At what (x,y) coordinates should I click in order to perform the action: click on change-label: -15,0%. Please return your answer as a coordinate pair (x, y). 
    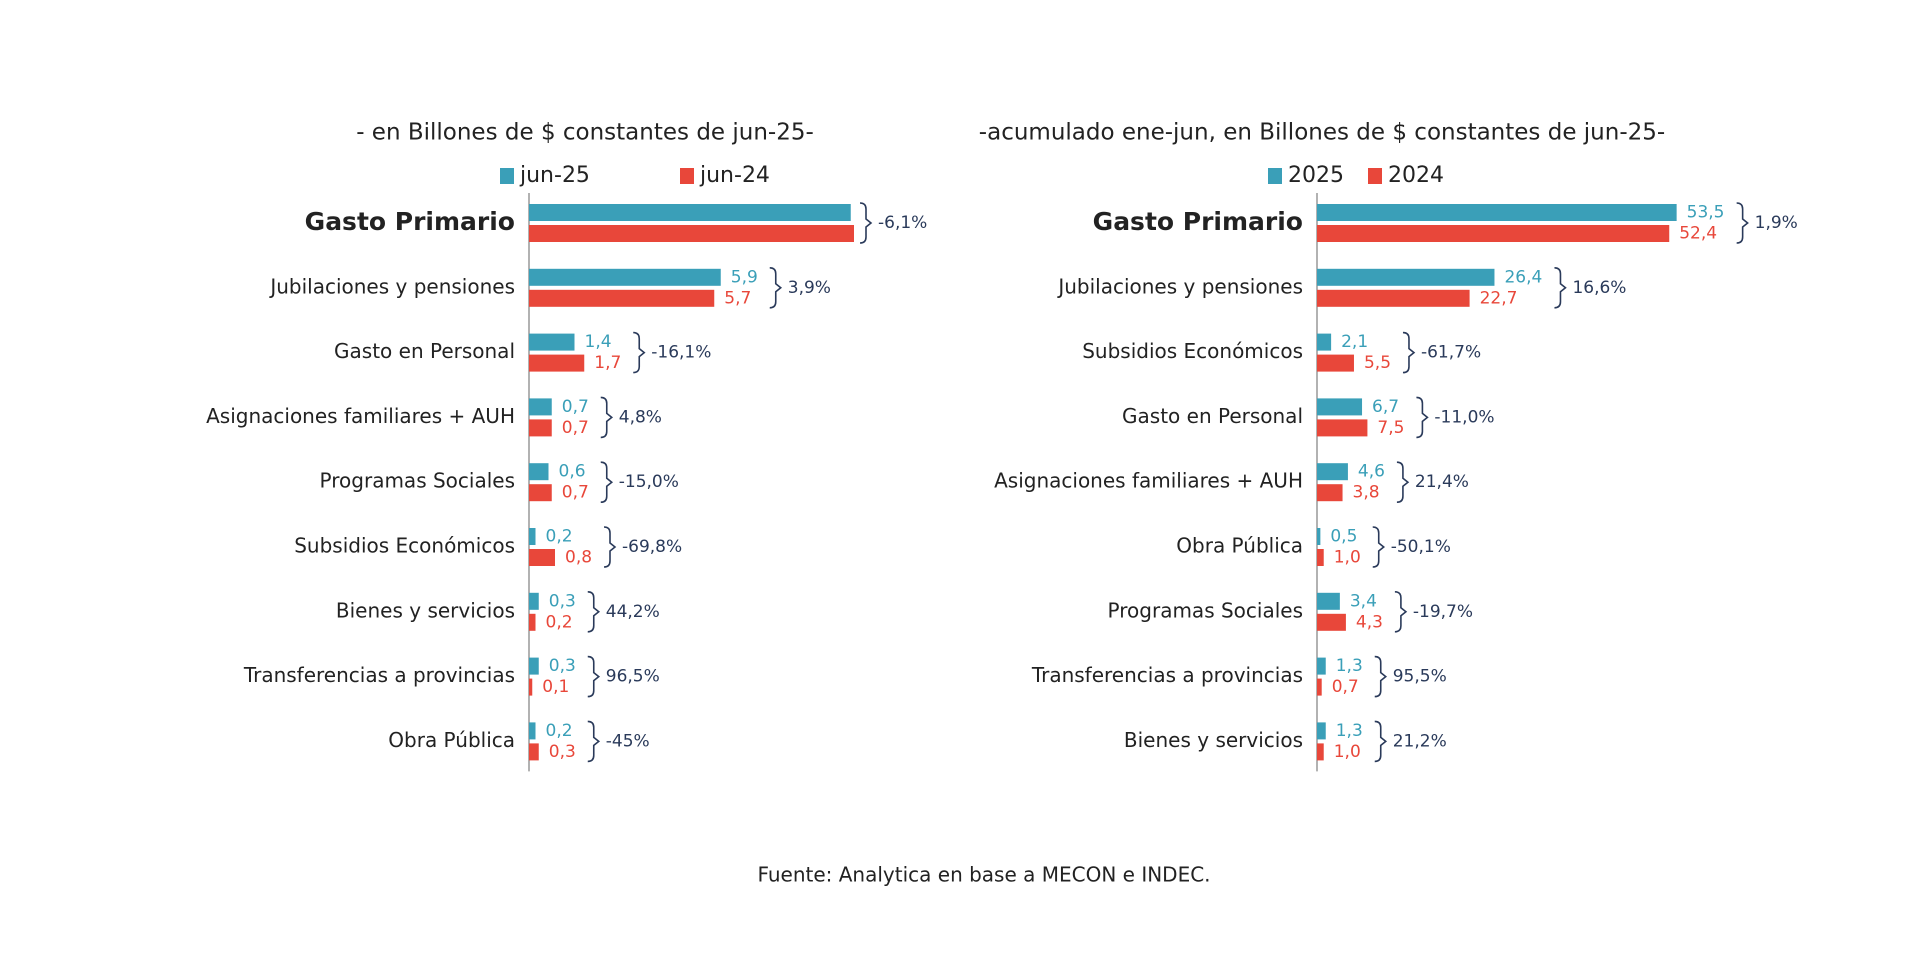
    Looking at the image, I should click on (649, 482).